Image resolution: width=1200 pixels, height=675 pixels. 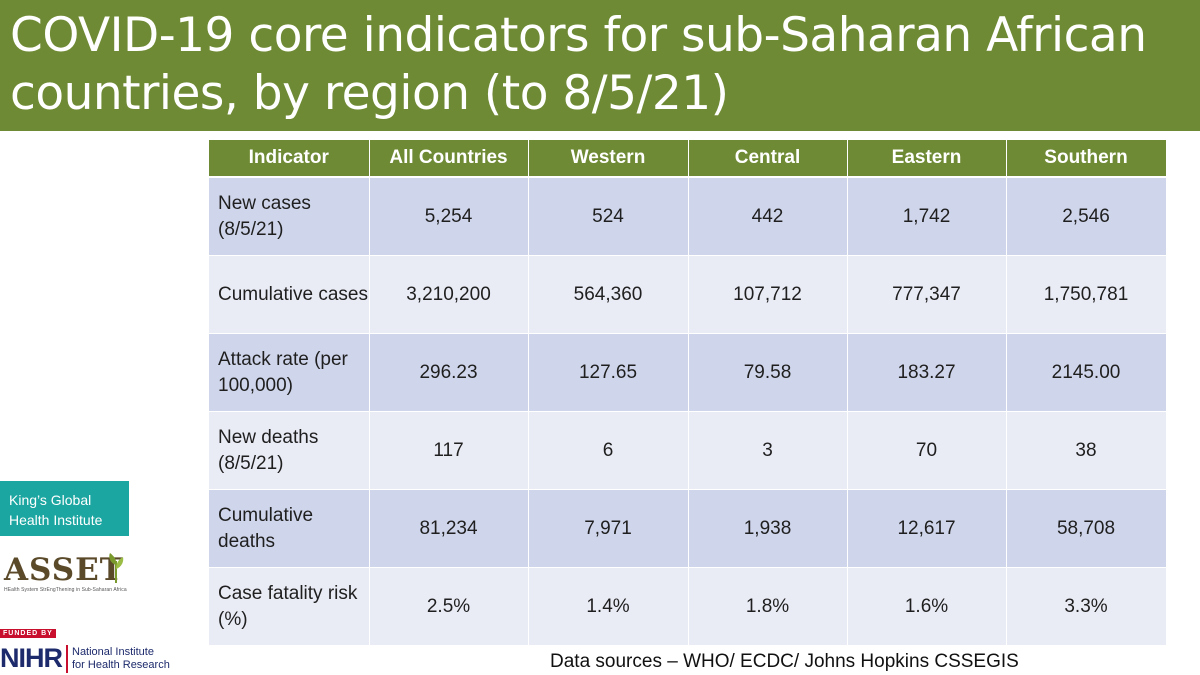 What do you see at coordinates (608, 159) in the screenshot?
I see `column-header: Western` at bounding box center [608, 159].